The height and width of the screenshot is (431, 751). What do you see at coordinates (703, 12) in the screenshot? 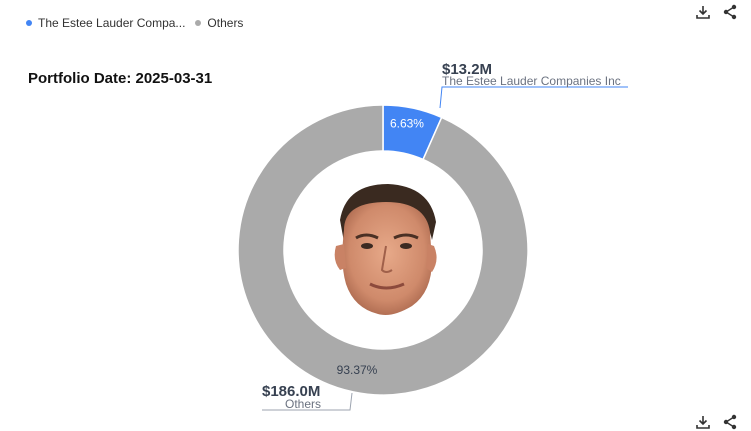
I see `download-icon` at bounding box center [703, 12].